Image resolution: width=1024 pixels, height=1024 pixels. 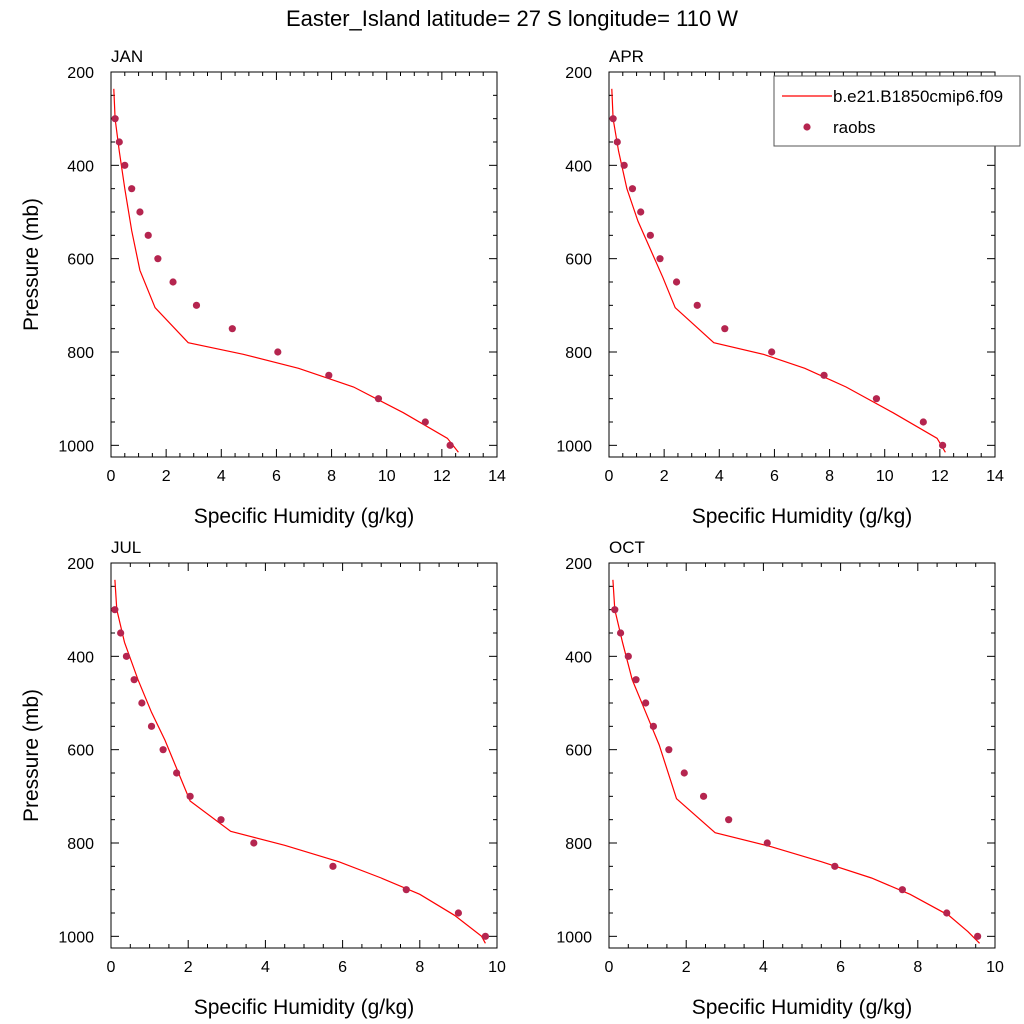 What do you see at coordinates (626, 56) in the screenshot?
I see `panel-title: APR` at bounding box center [626, 56].